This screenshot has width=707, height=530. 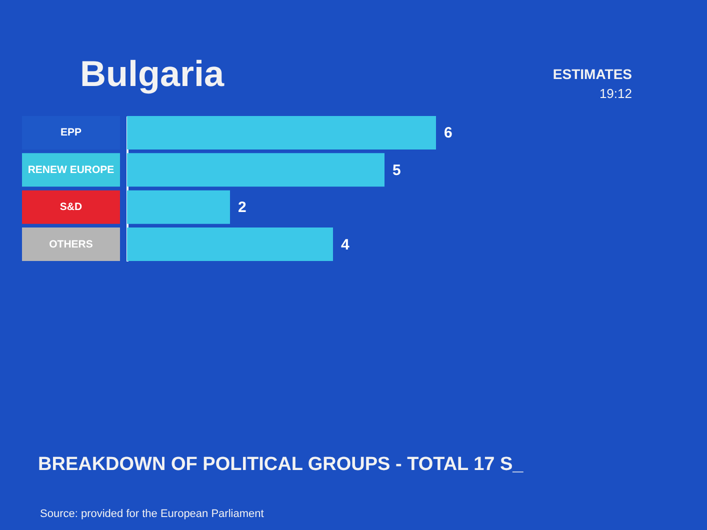 What do you see at coordinates (615, 93) in the screenshot?
I see `text: 19:12` at bounding box center [615, 93].